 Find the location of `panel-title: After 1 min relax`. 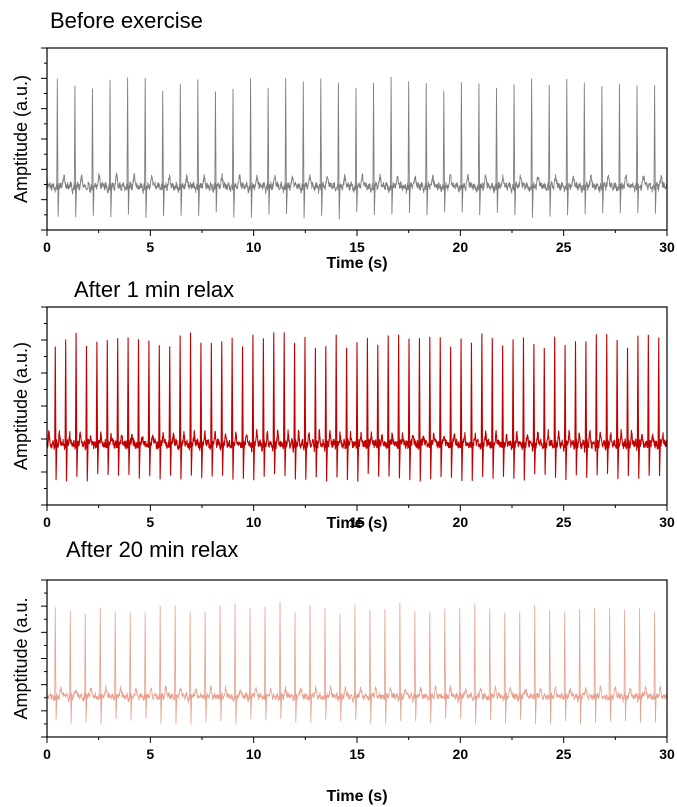

panel-title: After 1 min relax is located at coordinates (154, 289).